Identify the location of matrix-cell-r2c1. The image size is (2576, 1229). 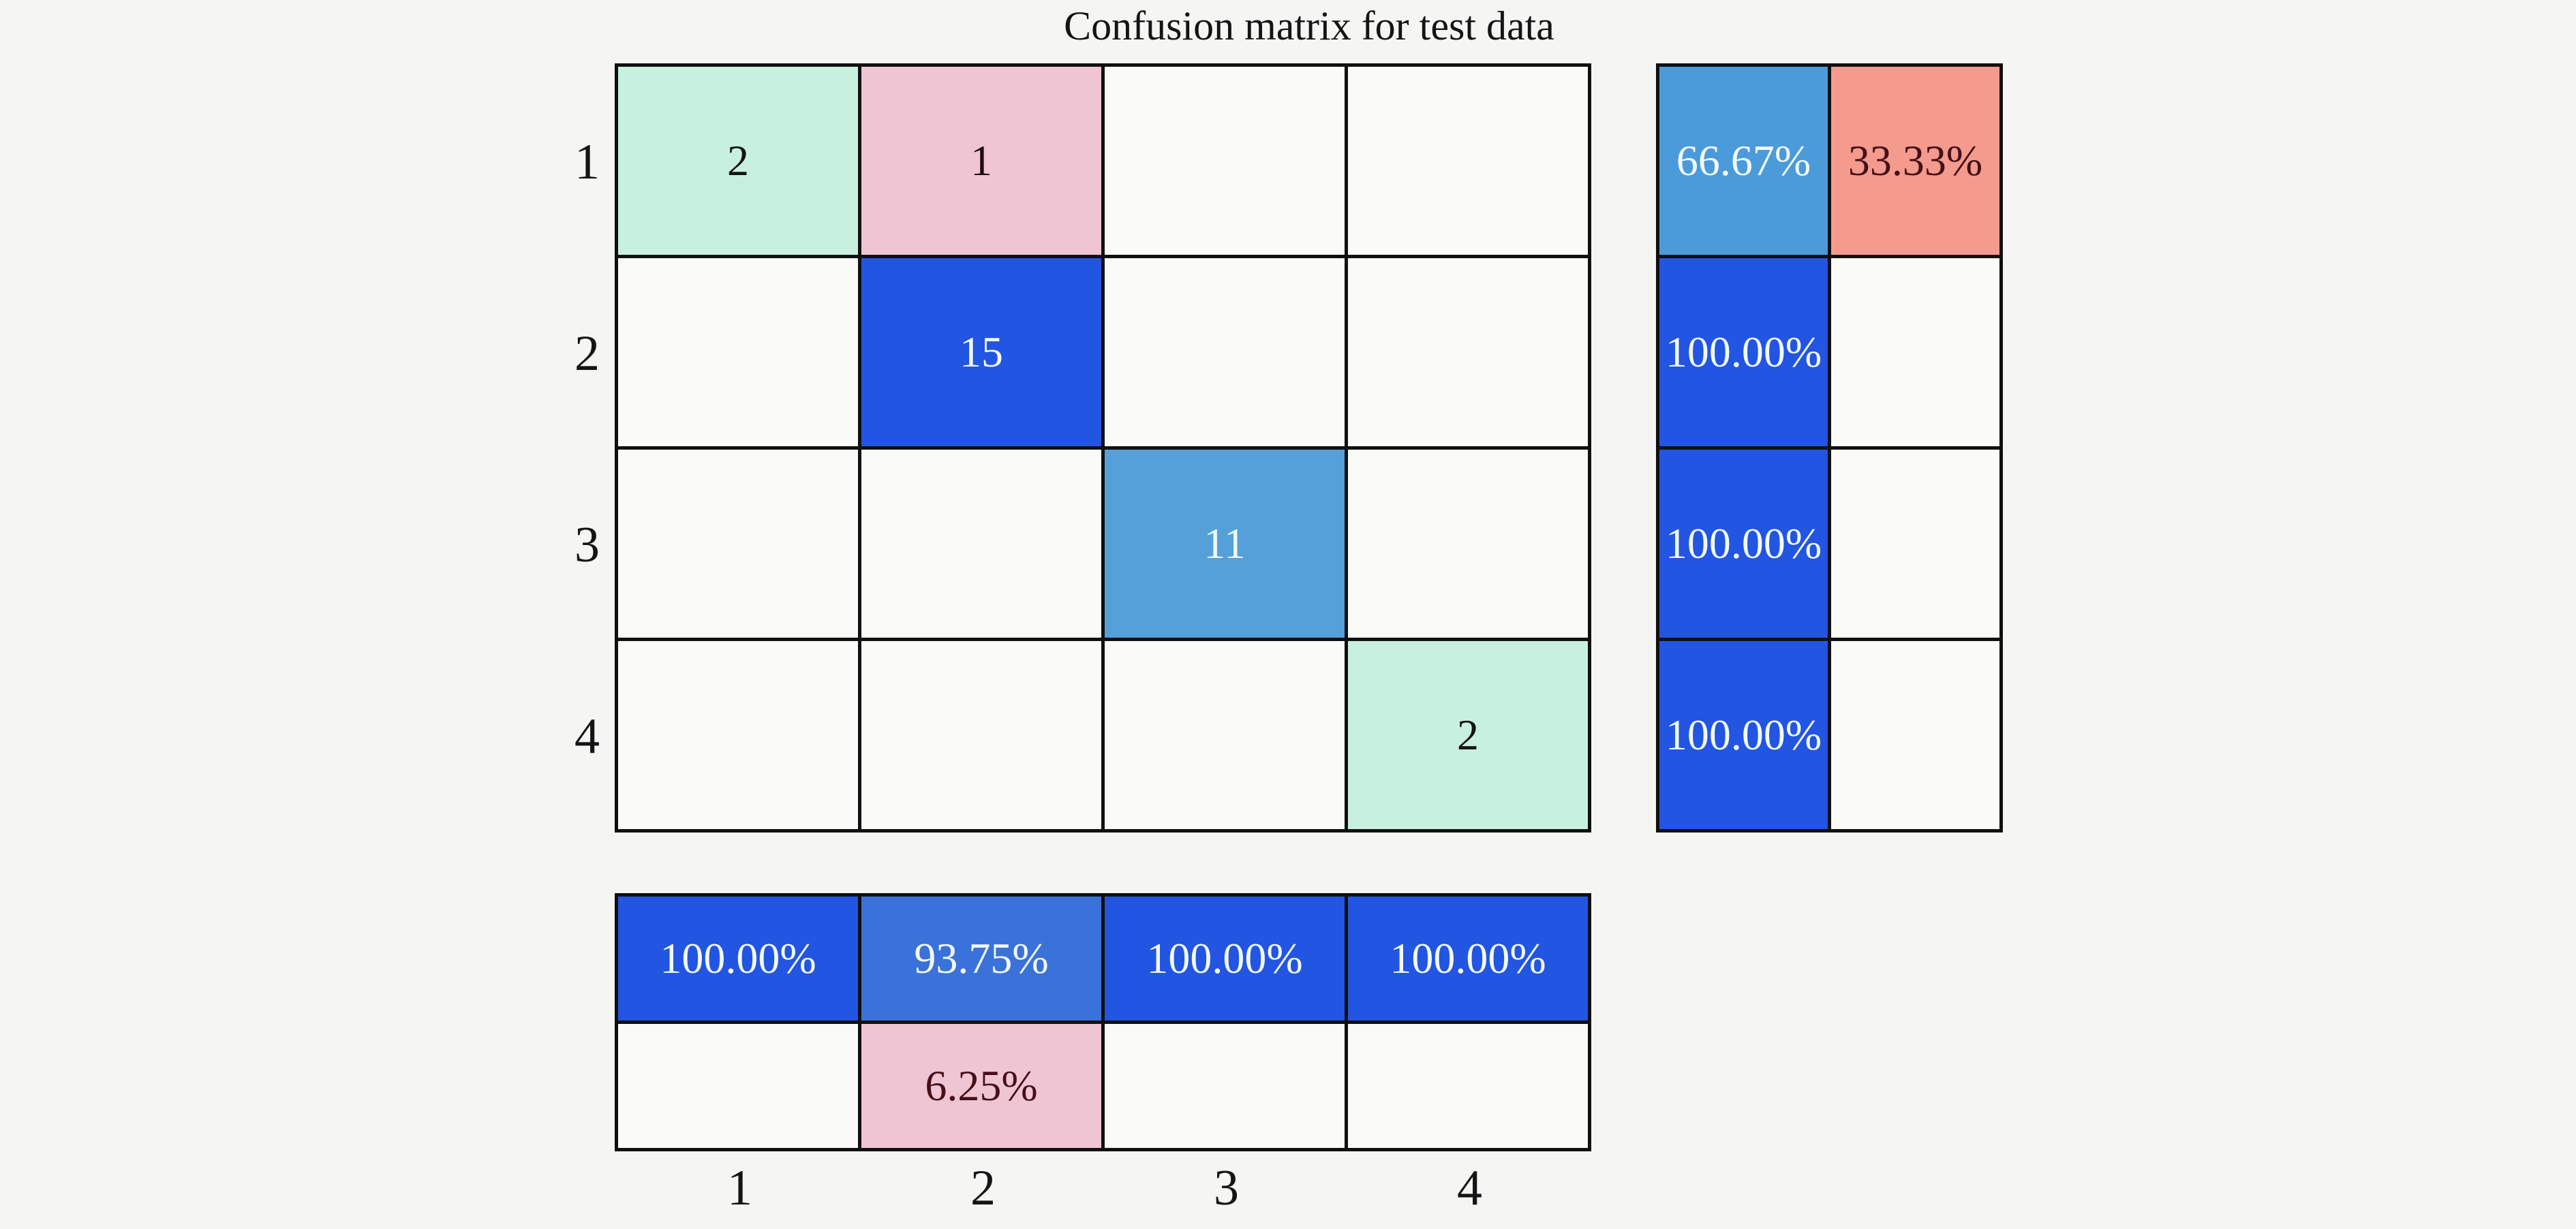
(739, 354).